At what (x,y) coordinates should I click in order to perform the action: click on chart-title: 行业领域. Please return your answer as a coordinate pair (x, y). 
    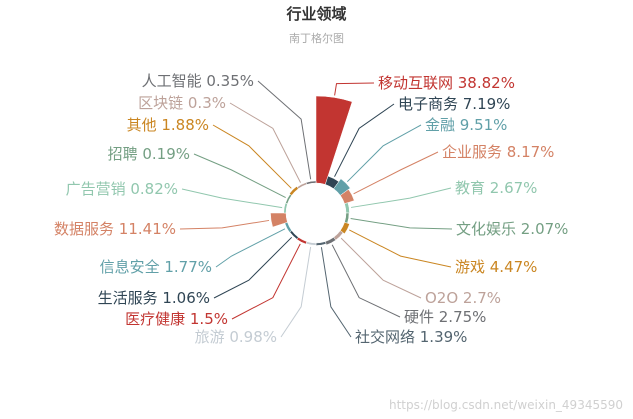
    Looking at the image, I should click on (315, 14).